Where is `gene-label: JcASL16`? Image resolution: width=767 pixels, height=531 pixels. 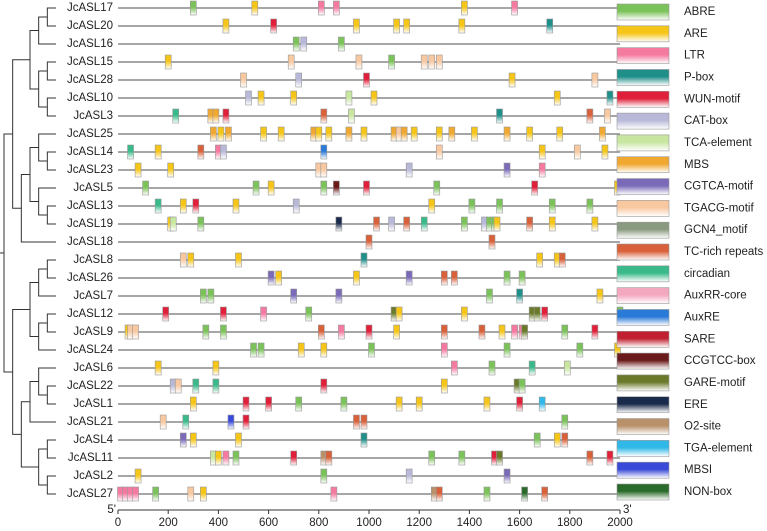
gene-label: JcASL16 is located at coordinates (90, 44).